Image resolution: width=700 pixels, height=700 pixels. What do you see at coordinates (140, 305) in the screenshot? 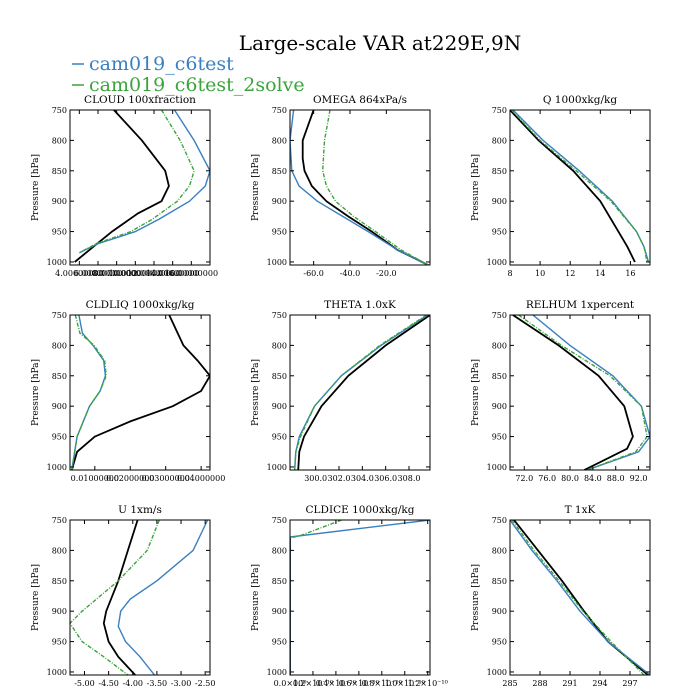
I see `panel-title: CLDLIQ 1000xkg/kg` at bounding box center [140, 305].